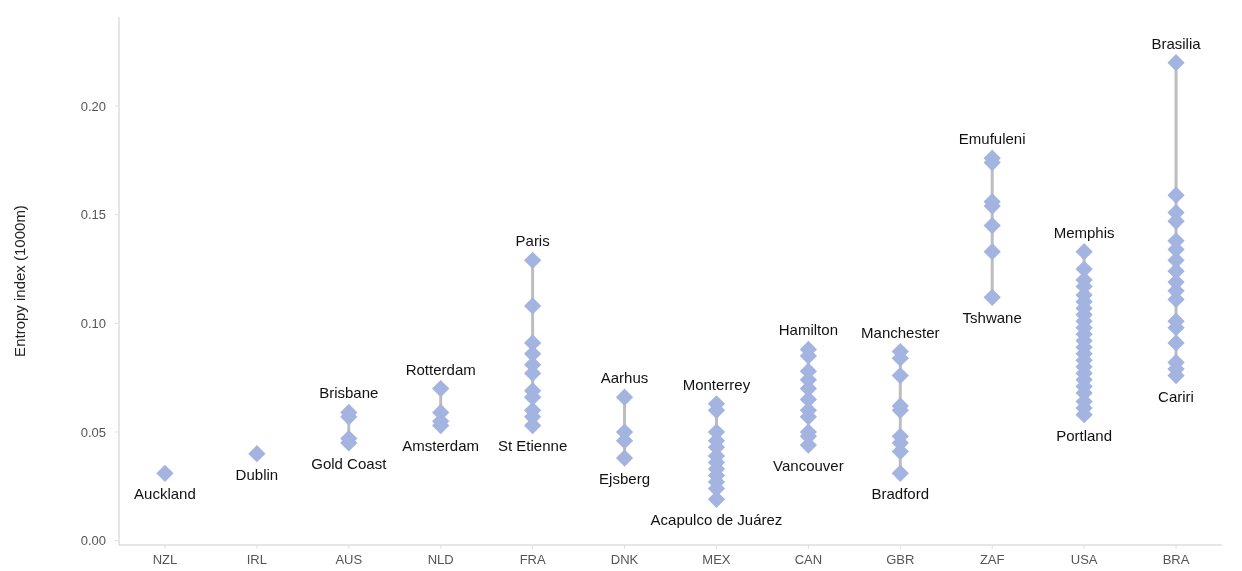 This screenshot has height=571, width=1242. I want to click on y-tick-label: 0.05, so click(93, 432).